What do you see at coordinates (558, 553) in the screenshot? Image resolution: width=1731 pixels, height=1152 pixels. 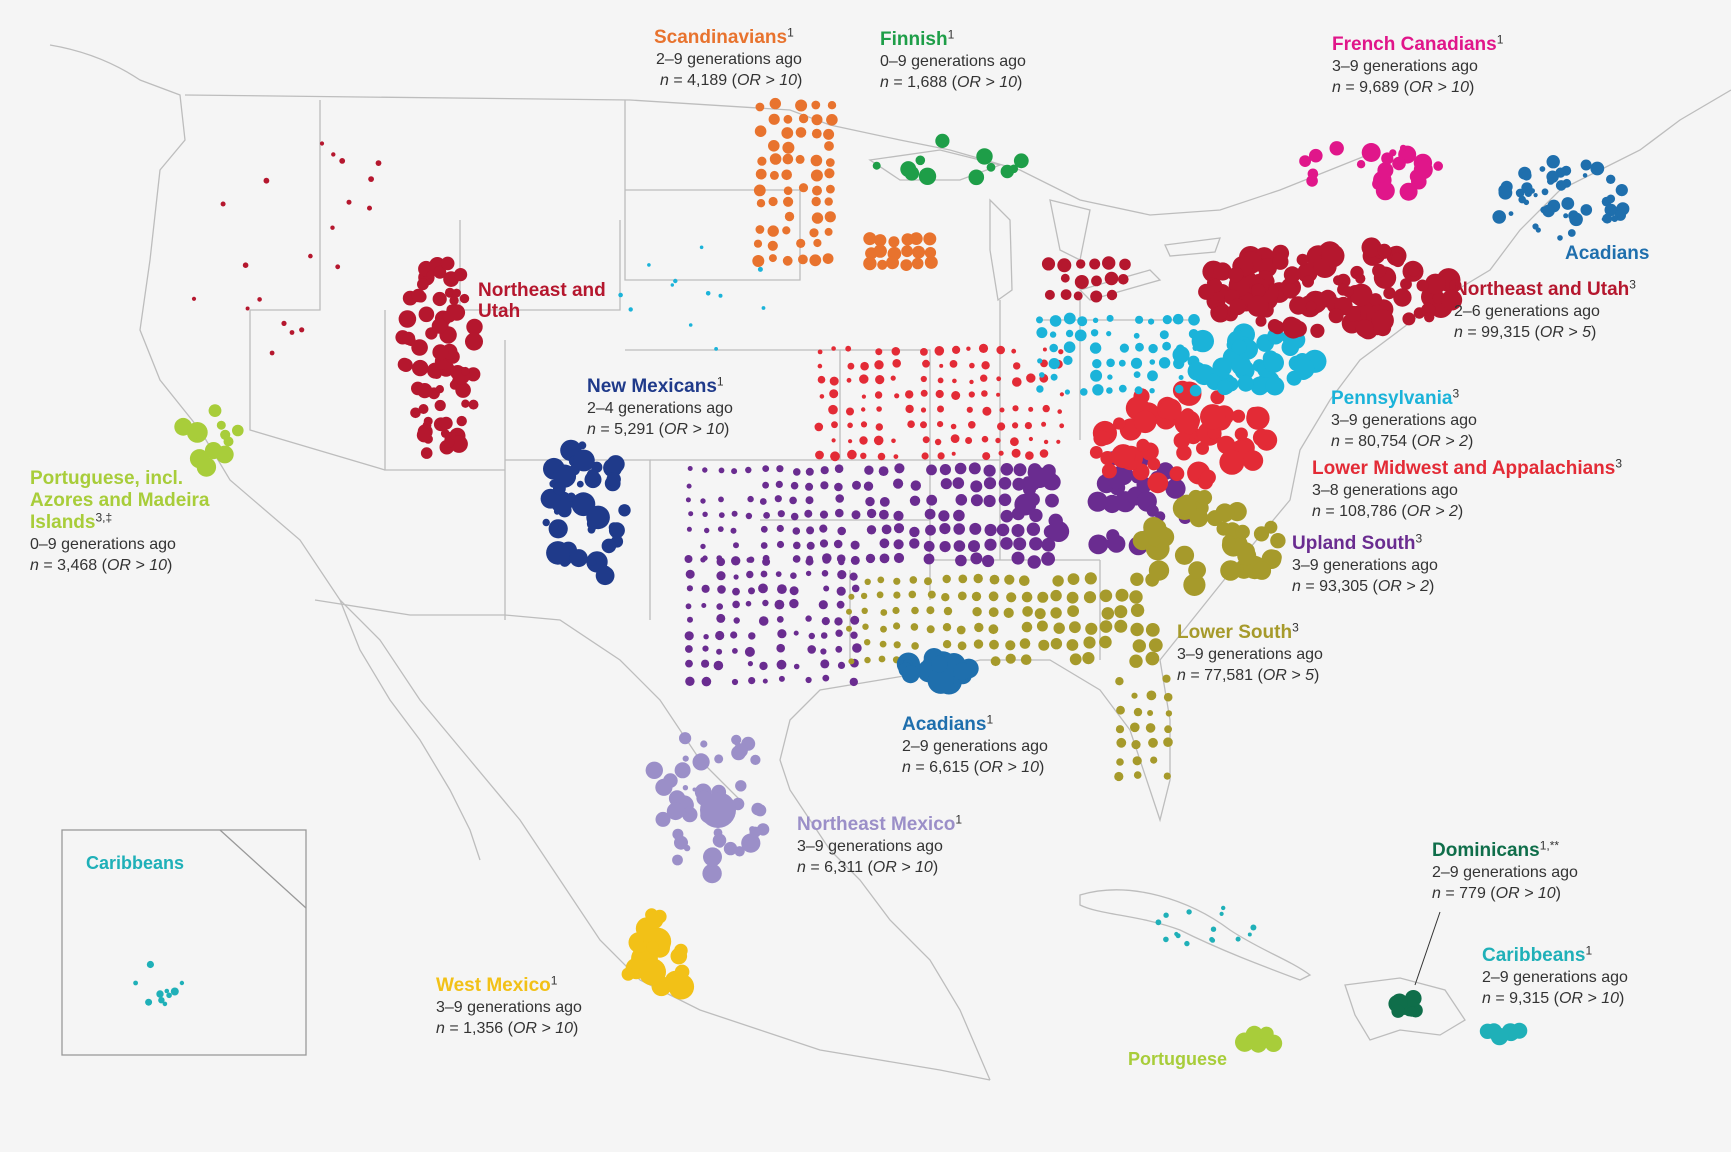 I see `new-mexicans-dot` at bounding box center [558, 553].